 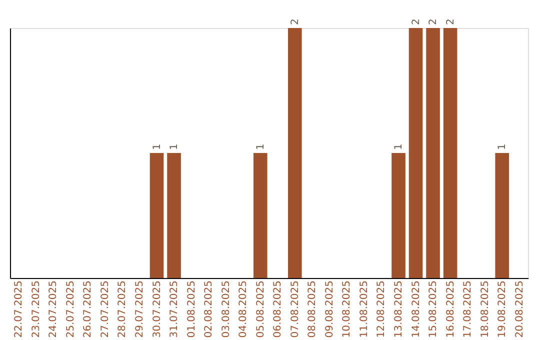 What do you see at coordinates (226, 309) in the screenshot?
I see `x-tick-label: 03.08.2025` at bounding box center [226, 309].